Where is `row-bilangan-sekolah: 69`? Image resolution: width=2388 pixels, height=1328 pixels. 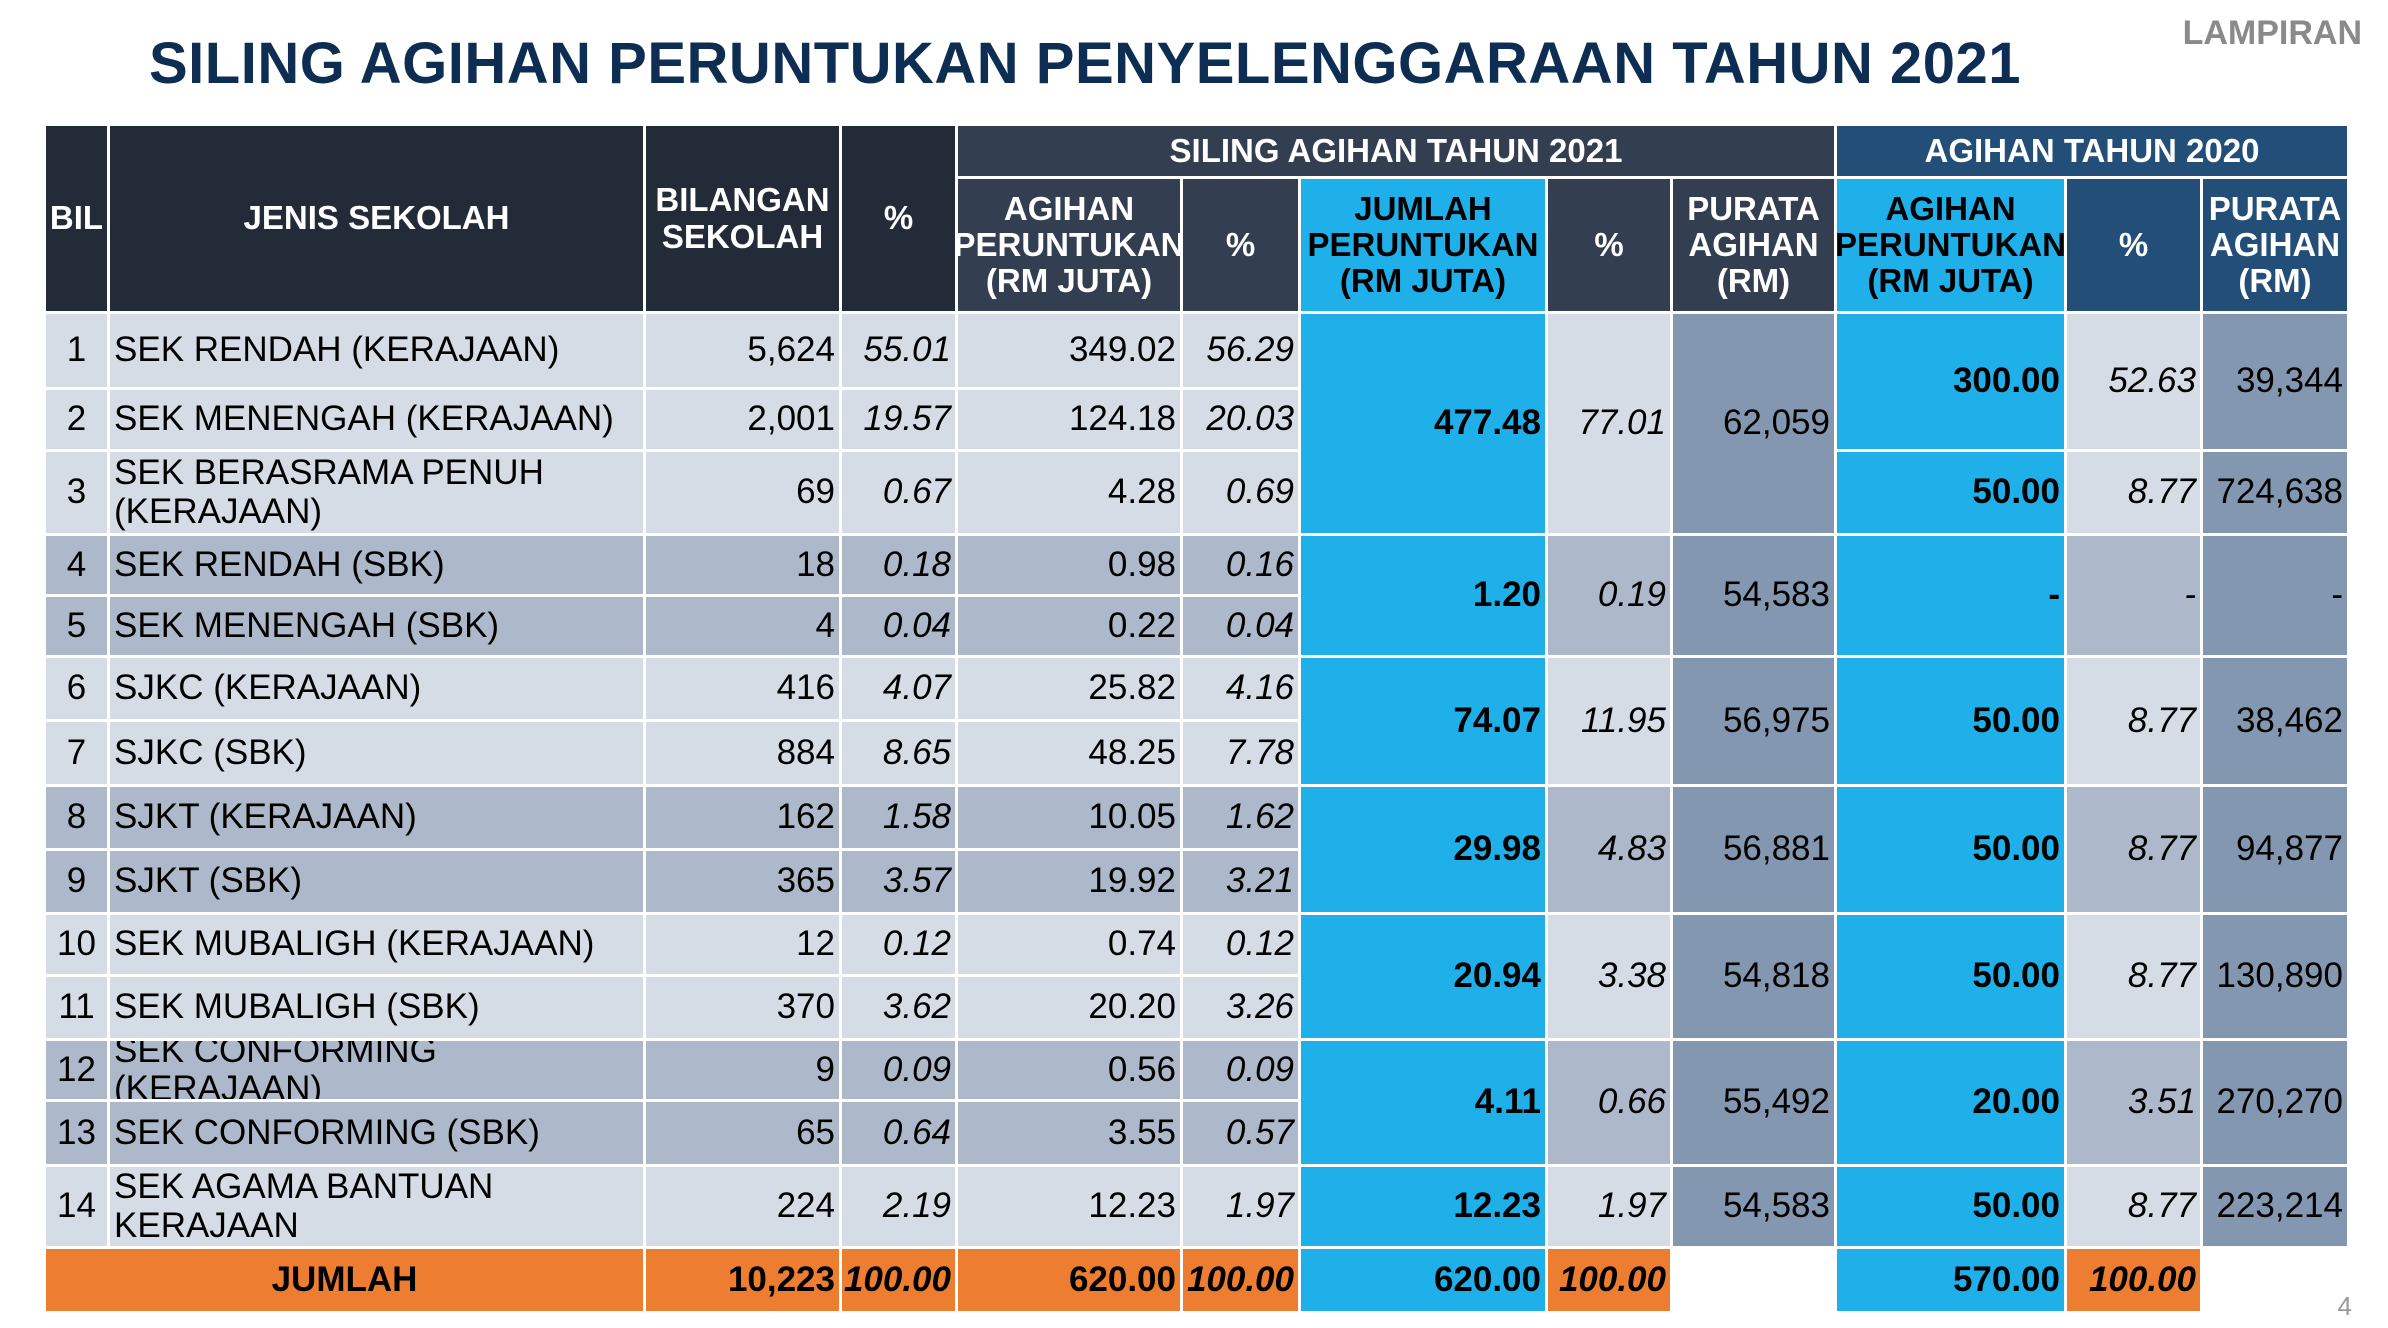 row-bilangan-sekolah: 69 is located at coordinates (742, 492).